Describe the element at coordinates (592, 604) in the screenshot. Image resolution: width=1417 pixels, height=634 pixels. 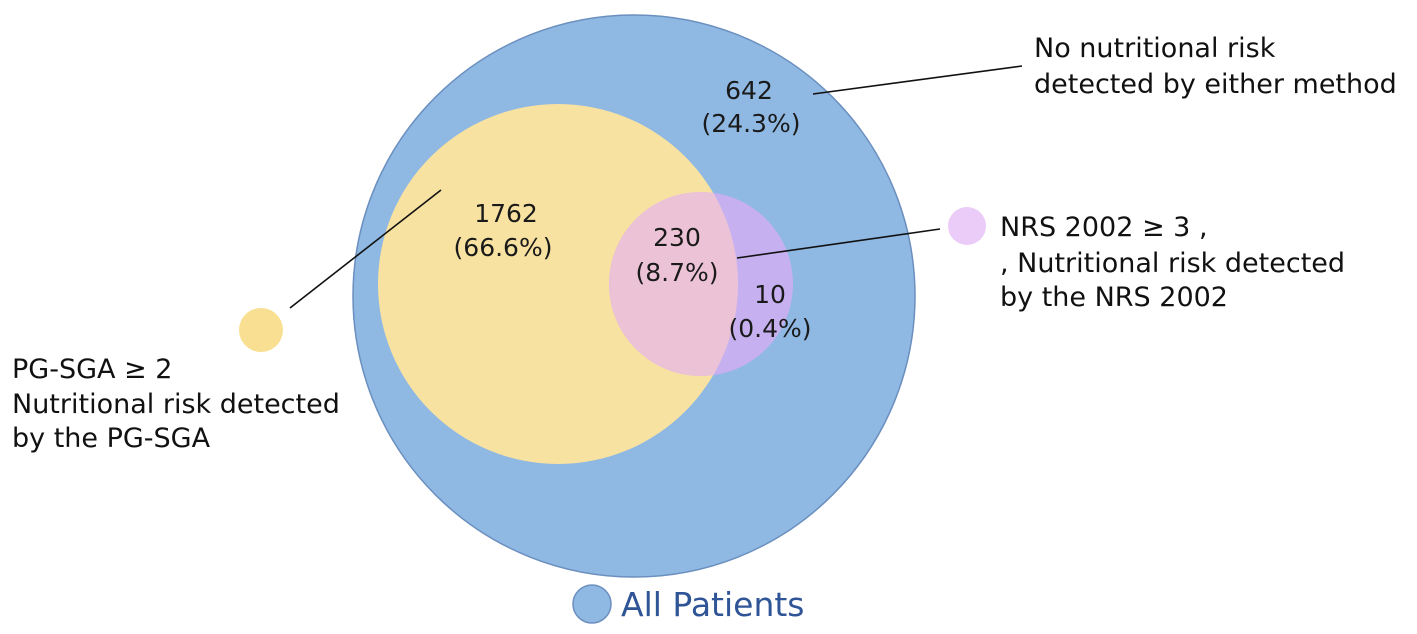
I see `all-patients-legend-icon` at that location.